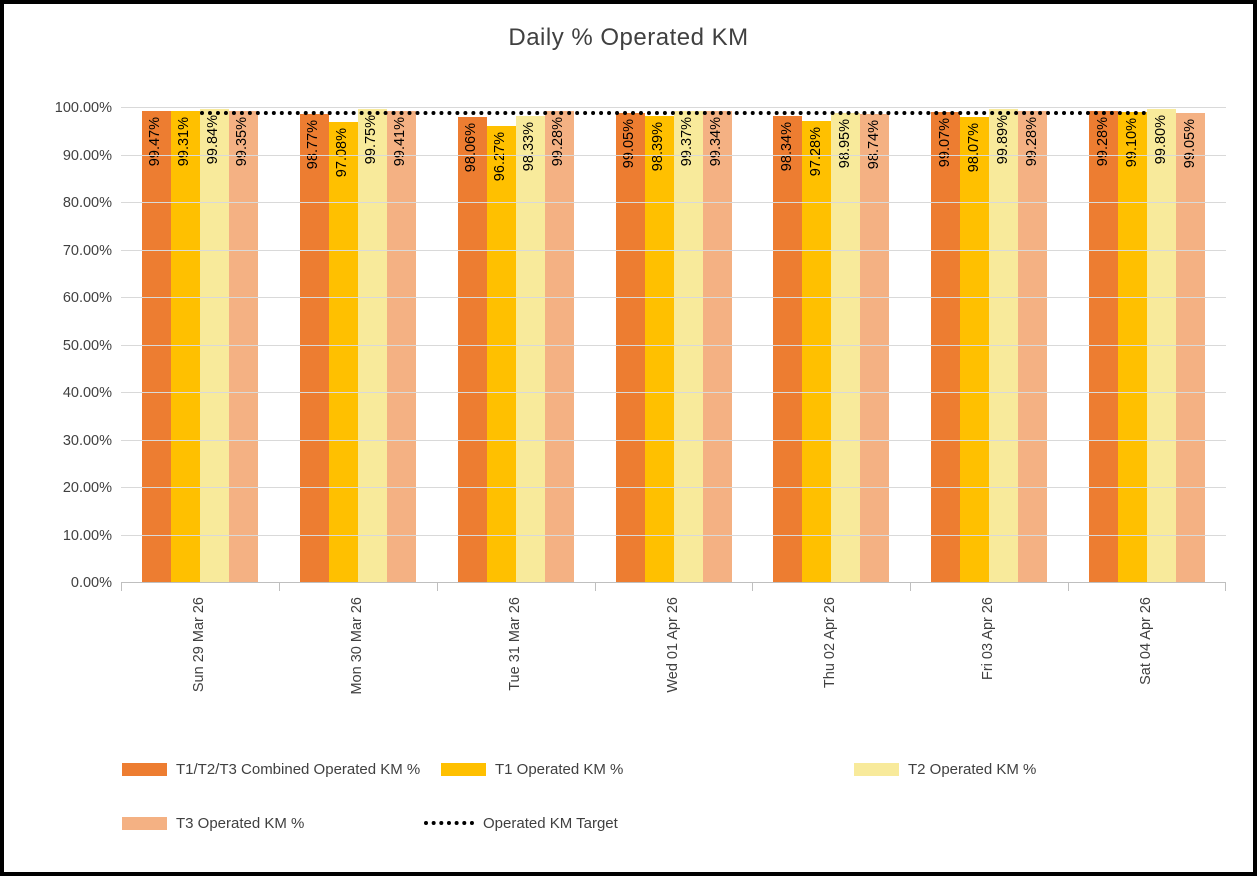 The width and height of the screenshot is (1257, 876). What do you see at coordinates (463, 769) in the screenshot?
I see `legend-swatch-t1` at bounding box center [463, 769].